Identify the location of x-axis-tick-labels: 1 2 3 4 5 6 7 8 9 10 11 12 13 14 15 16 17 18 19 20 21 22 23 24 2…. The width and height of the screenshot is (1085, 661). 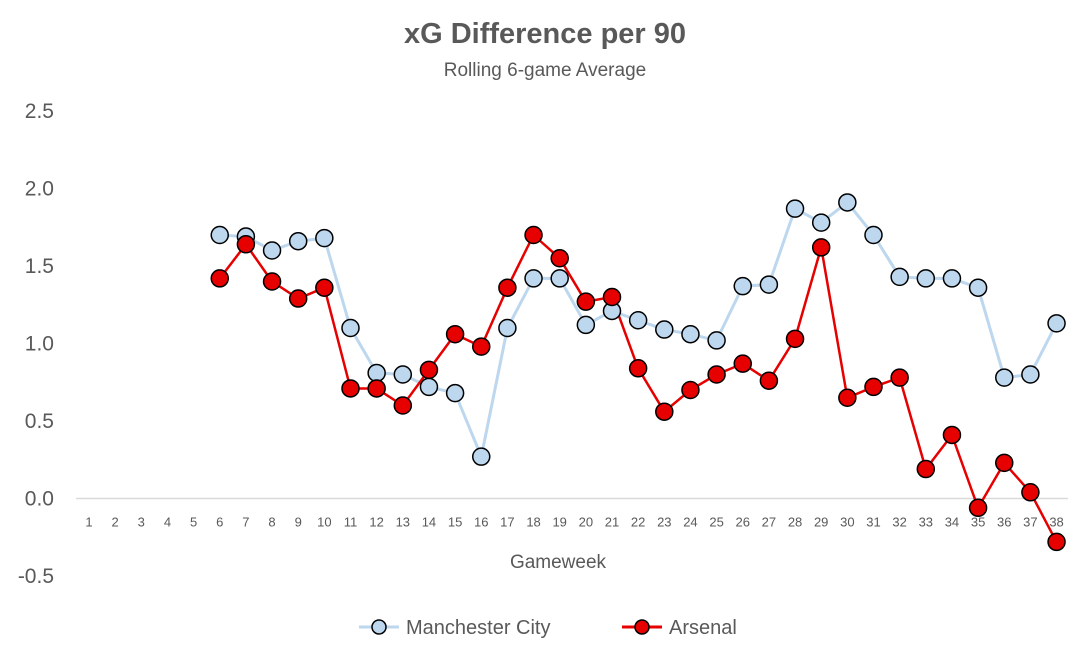
(574, 522).